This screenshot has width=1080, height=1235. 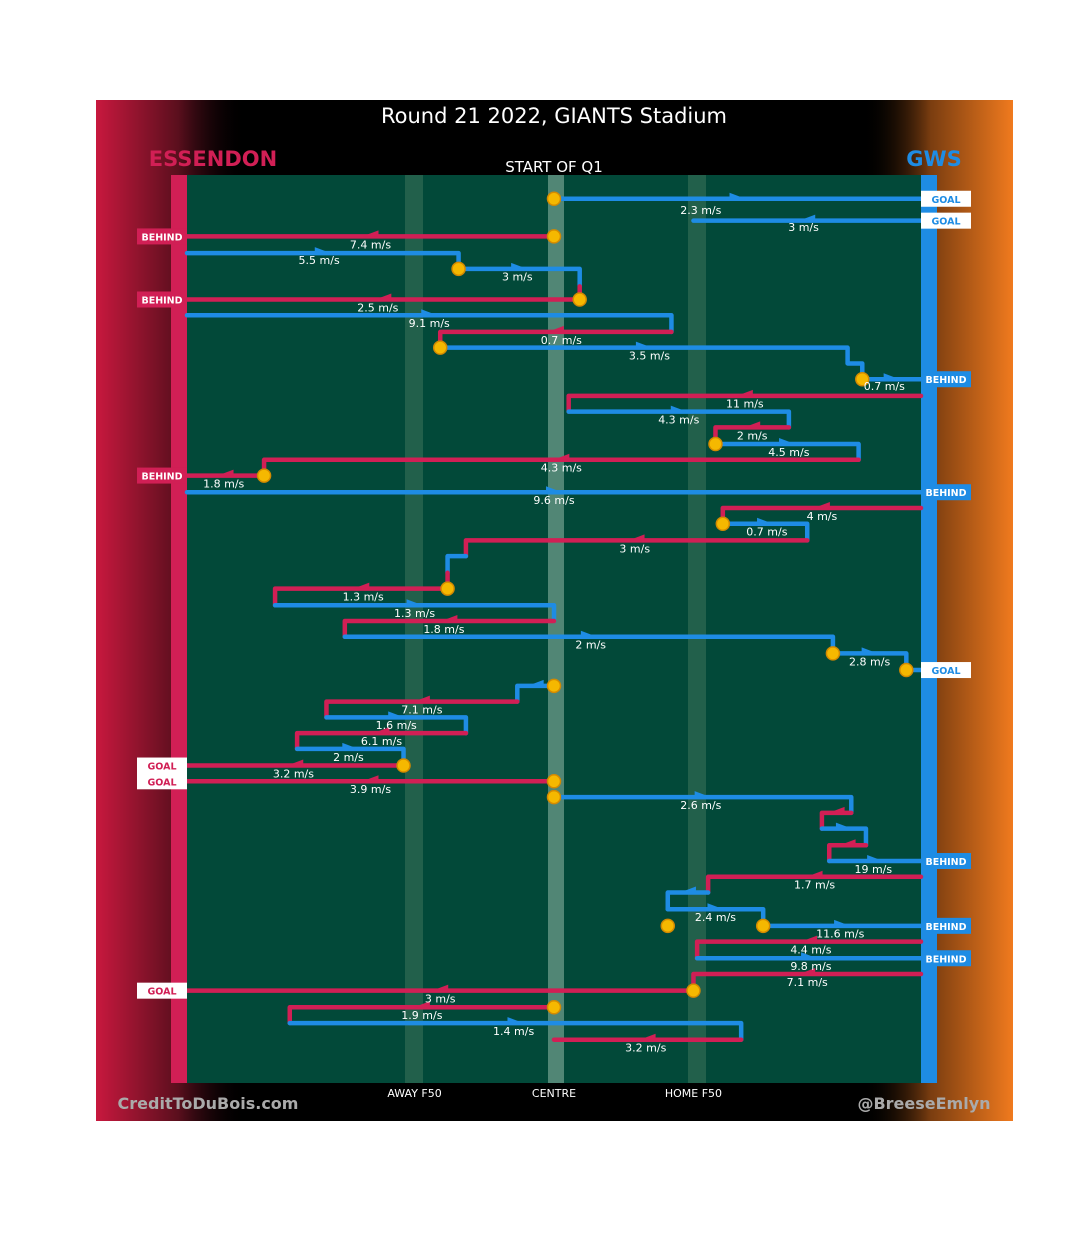 I want to click on score-tag-text-c1: GOAL, so click(x=945, y=200).